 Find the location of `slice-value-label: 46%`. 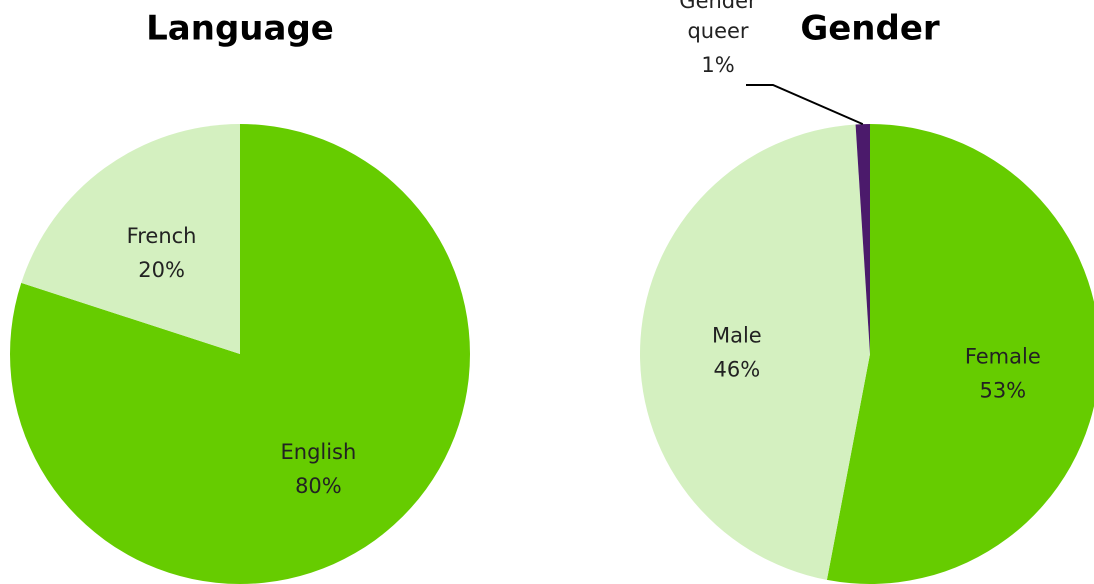

slice-value-label: 46% is located at coordinates (737, 370).